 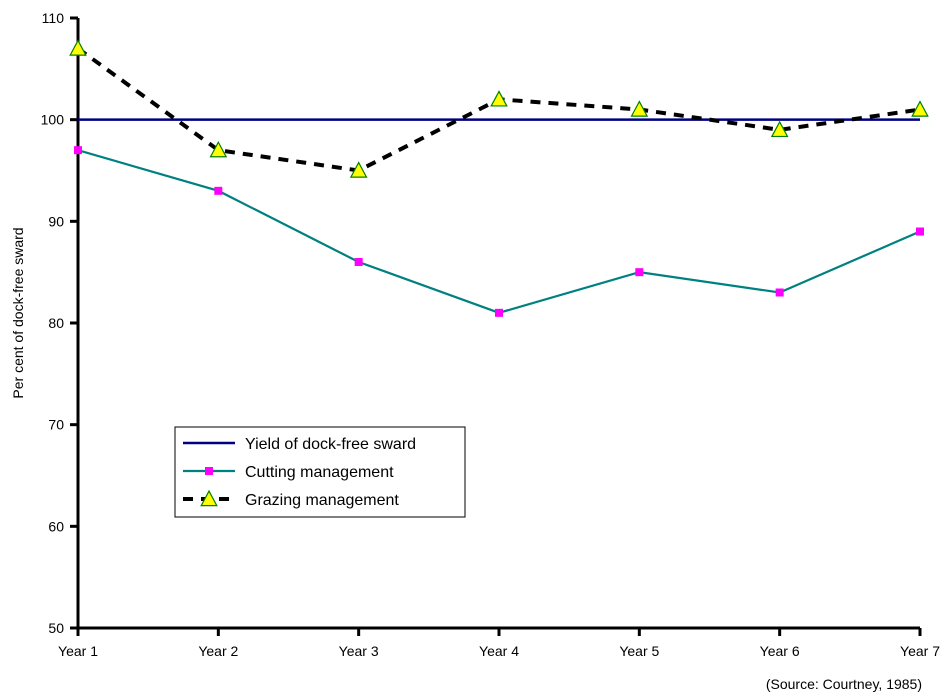 What do you see at coordinates (780, 651) in the screenshot?
I see `x-tick-label: Year 6` at bounding box center [780, 651].